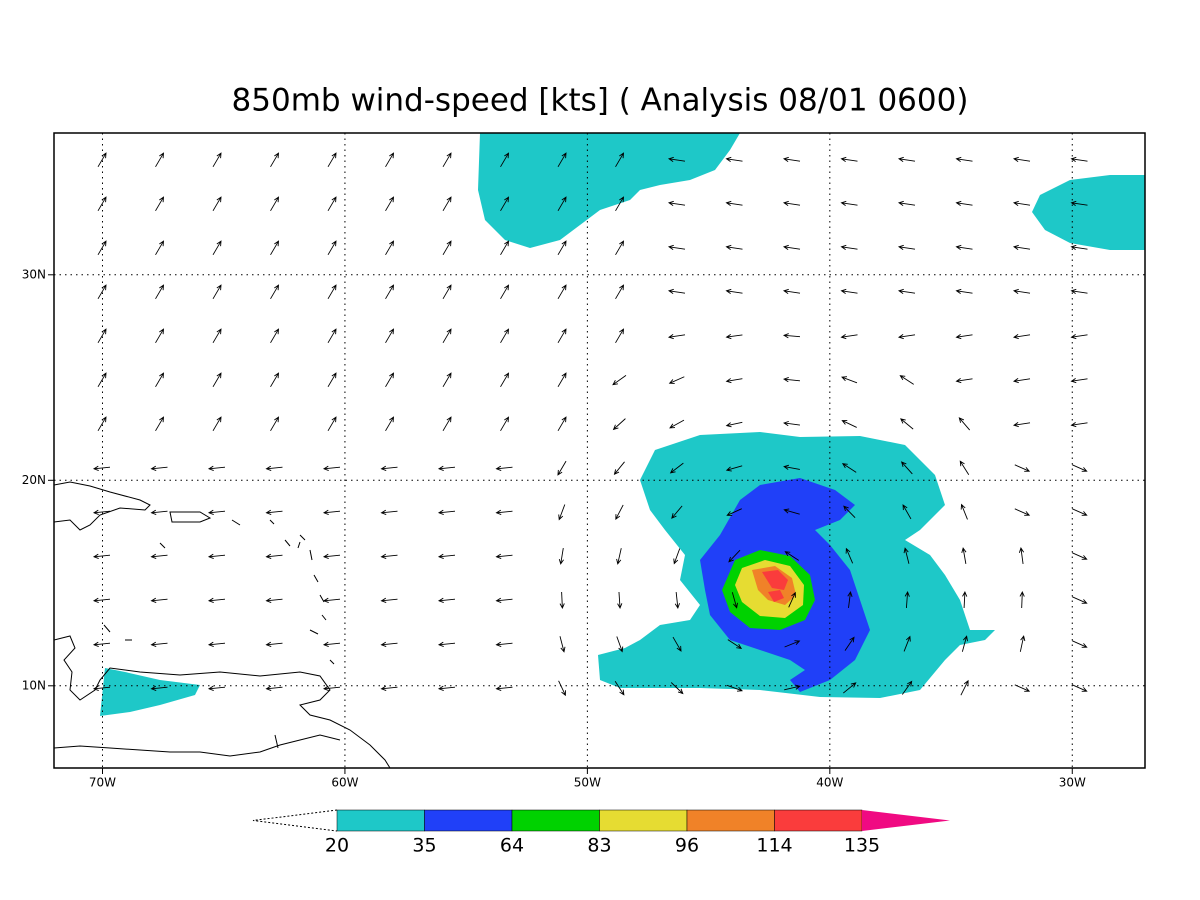 This screenshot has width=1200, height=900. Describe the element at coordinates (34, 480) in the screenshot. I see `y-tick-label: 20N` at that location.